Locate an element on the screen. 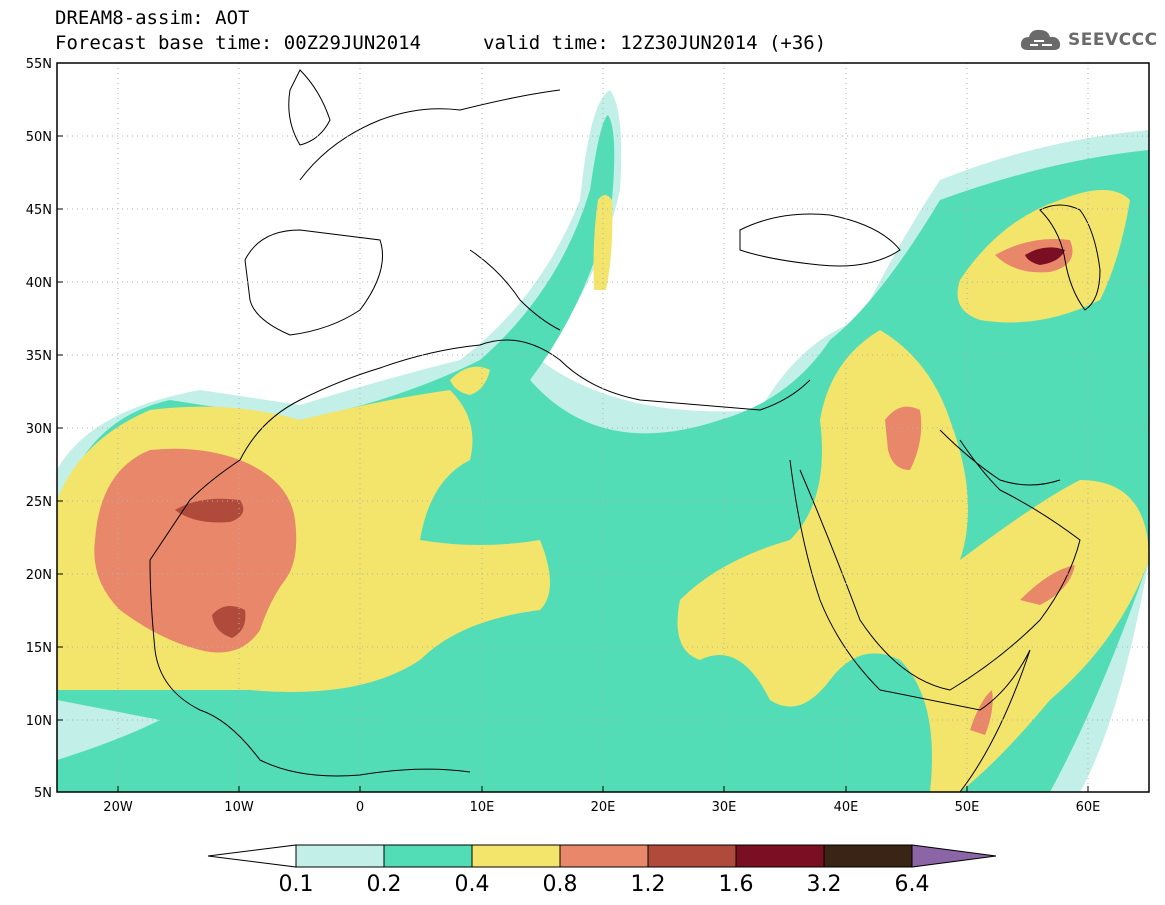  lon-label: 0 is located at coordinates (360, 807).